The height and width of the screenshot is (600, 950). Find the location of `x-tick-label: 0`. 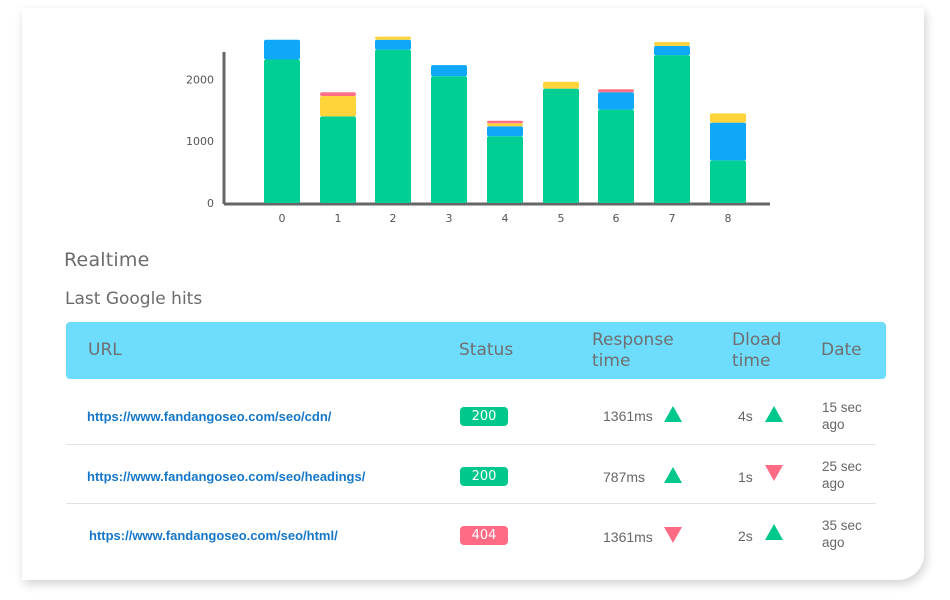

x-tick-label: 0 is located at coordinates (282, 218).